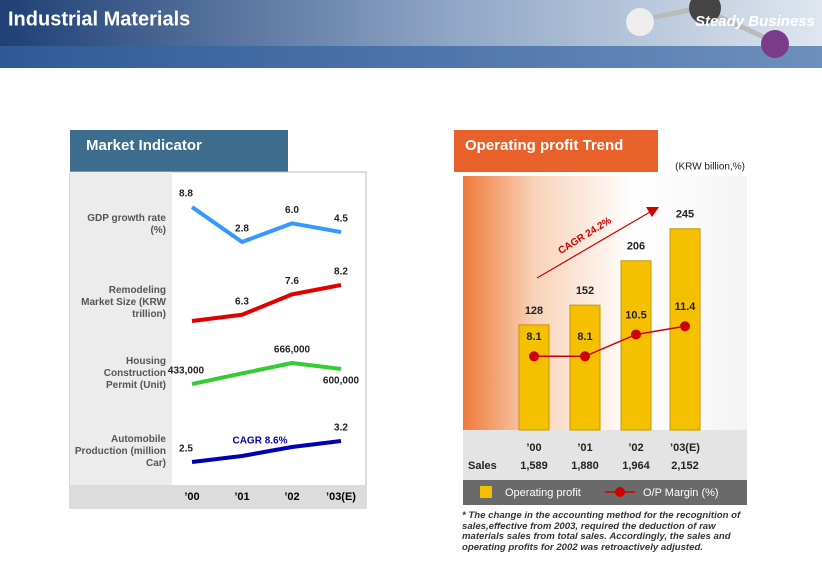  I want to click on cagr-arrowhead, so click(652, 212).